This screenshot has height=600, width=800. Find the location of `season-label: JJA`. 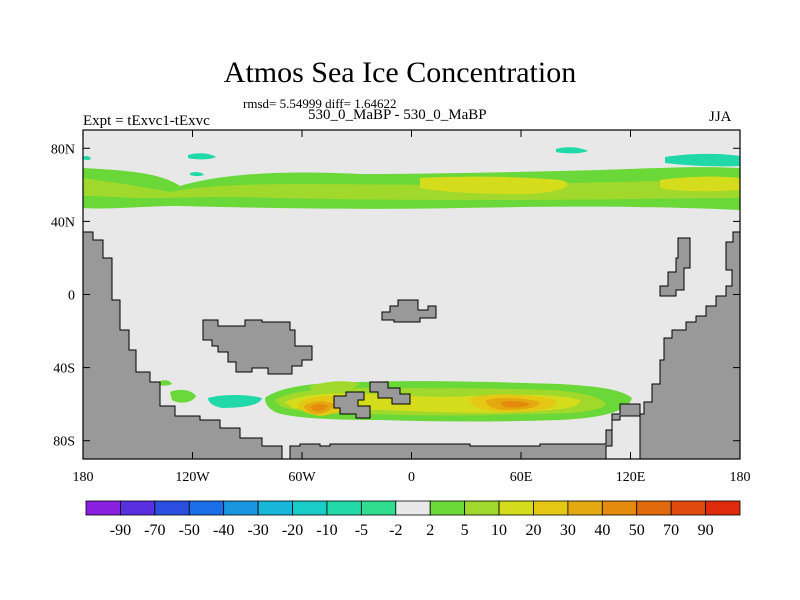

season-label: JJA is located at coordinates (720, 117).